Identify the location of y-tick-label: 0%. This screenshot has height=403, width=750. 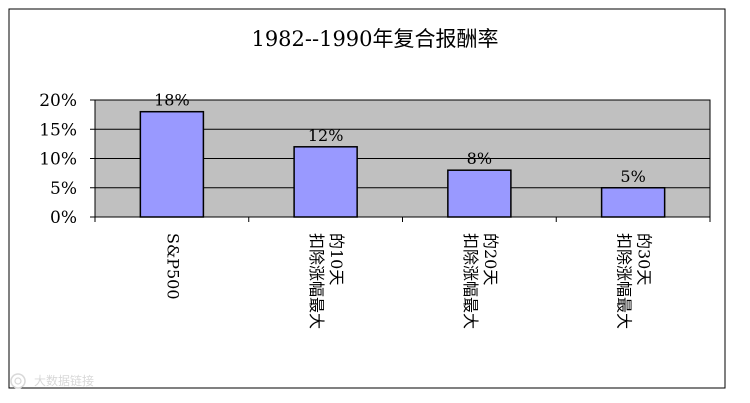
(63, 218).